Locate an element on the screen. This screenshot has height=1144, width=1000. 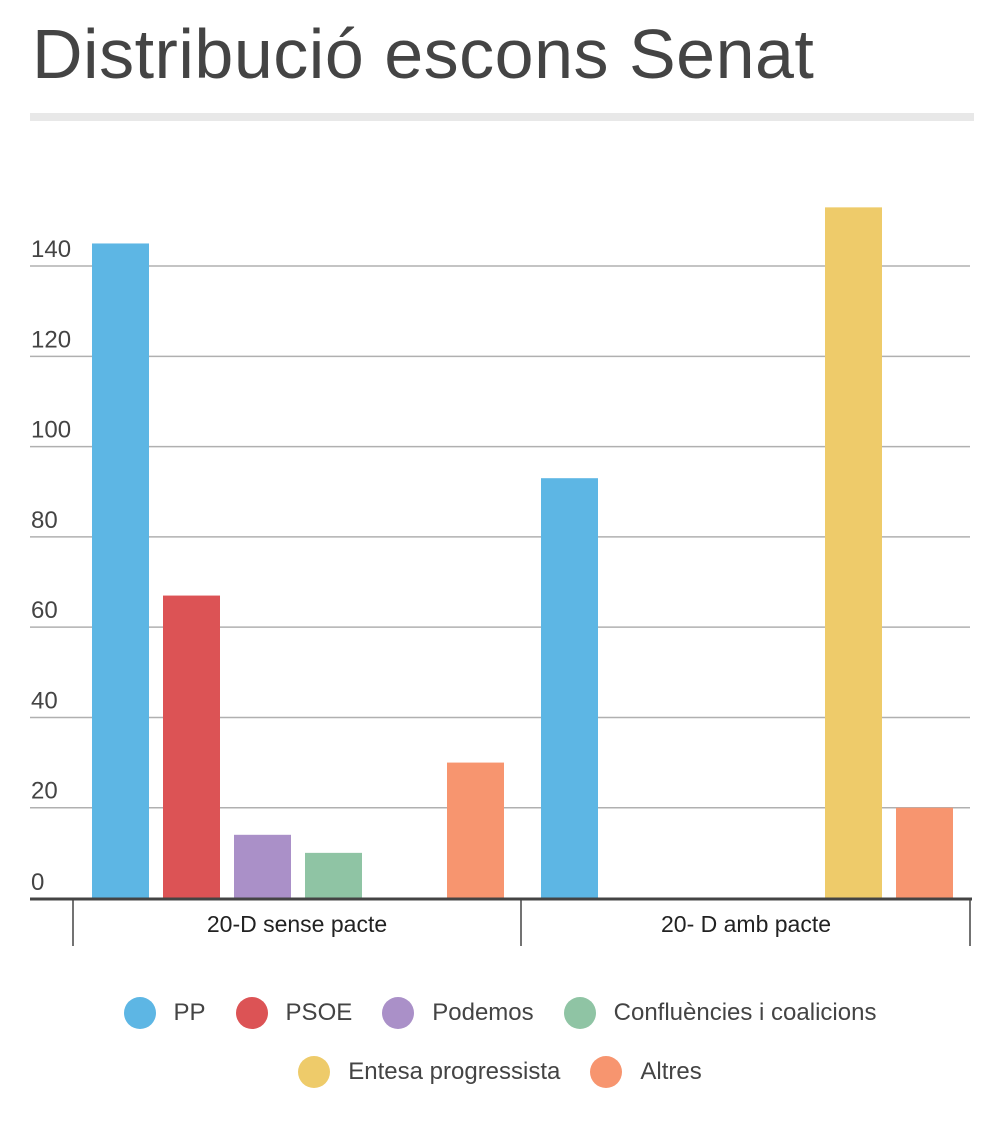
legend-item-psoe: PSOE is located at coordinates (294, 1013).